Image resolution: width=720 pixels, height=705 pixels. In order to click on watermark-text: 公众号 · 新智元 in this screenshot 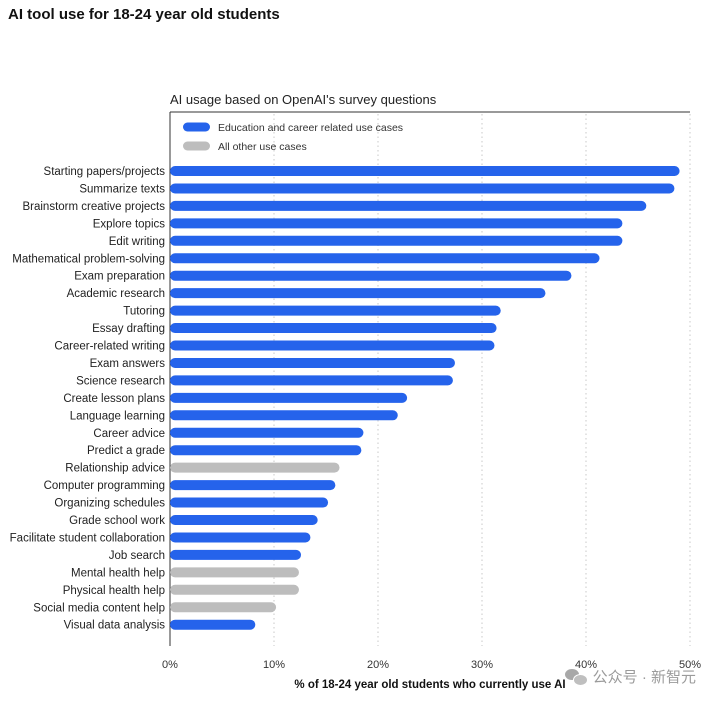, I will do `click(644, 677)`.